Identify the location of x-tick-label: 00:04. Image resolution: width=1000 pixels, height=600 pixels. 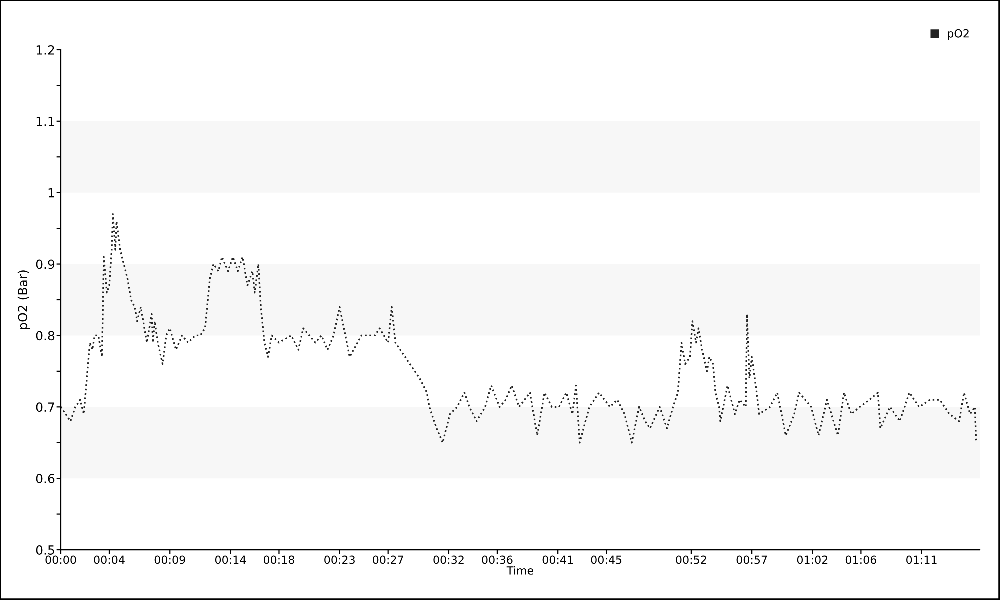
(109, 560).